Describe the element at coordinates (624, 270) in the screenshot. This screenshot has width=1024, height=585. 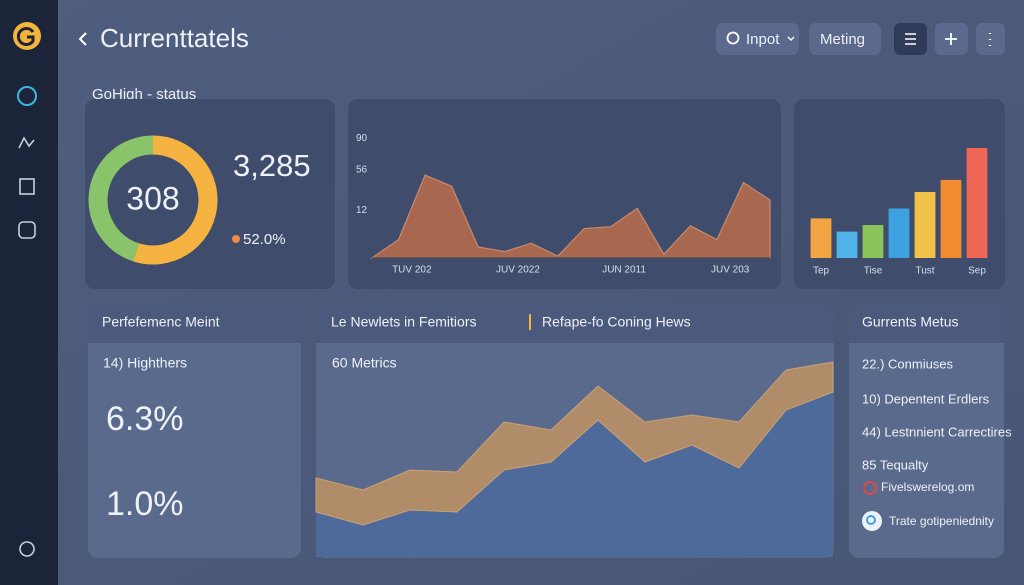
I see `x-tick-label: JUN 2011` at that location.